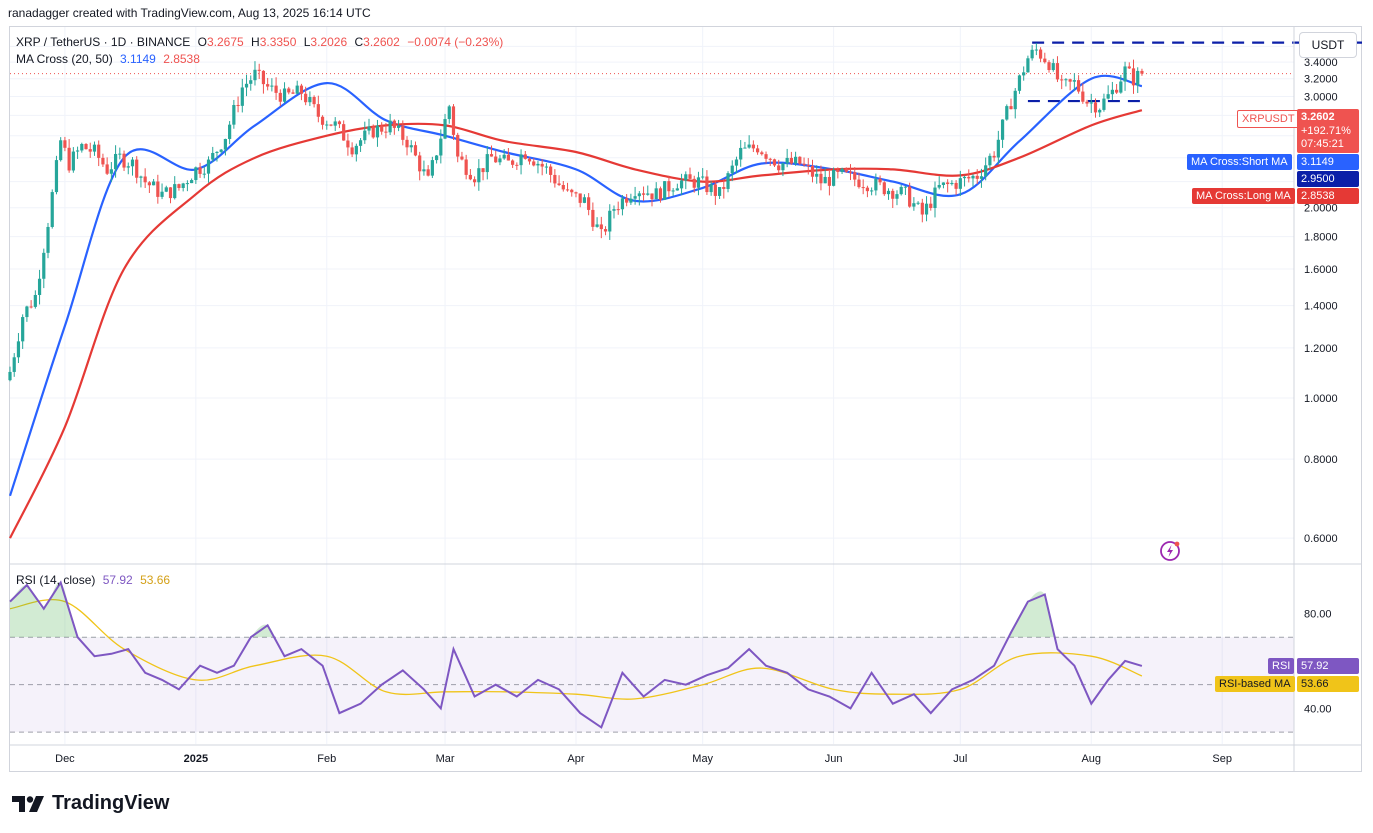 The height and width of the screenshot is (833, 1373). What do you see at coordinates (64, 59) in the screenshot?
I see `ma-indicator-label: MA Cross (20, 50)` at bounding box center [64, 59].